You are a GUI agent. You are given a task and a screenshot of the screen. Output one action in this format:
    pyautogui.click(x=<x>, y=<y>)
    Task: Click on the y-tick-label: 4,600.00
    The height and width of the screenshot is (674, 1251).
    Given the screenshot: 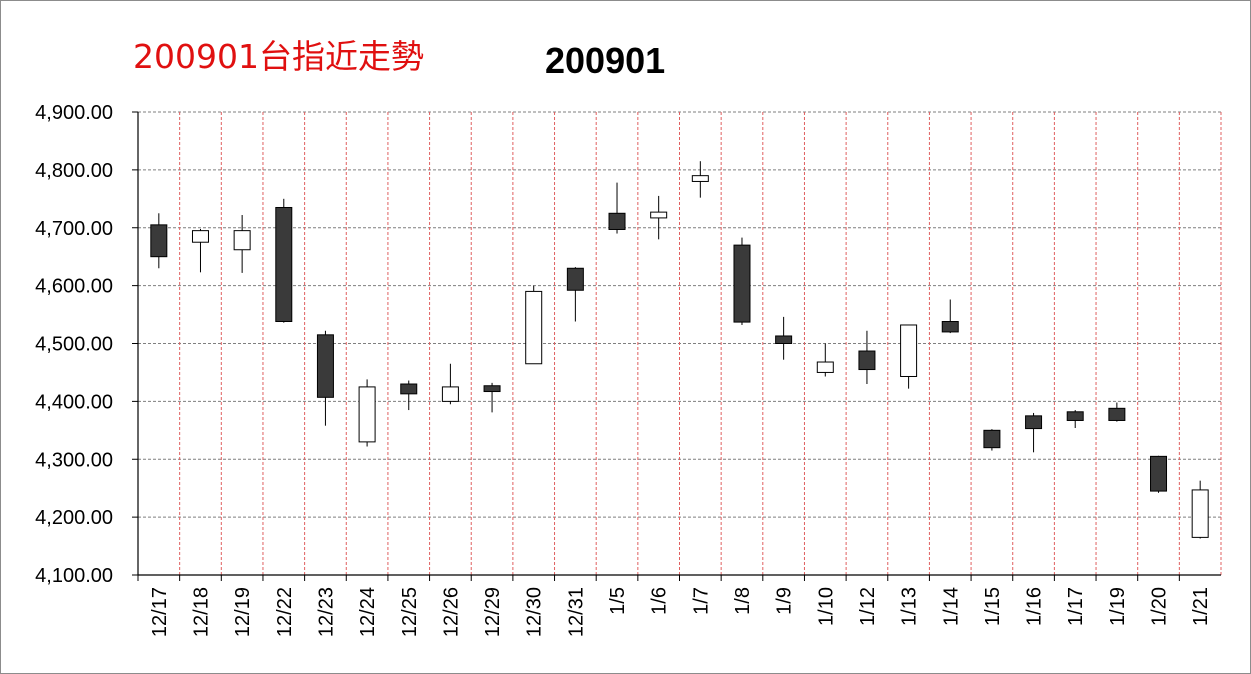 What is the action you would take?
    pyautogui.click(x=74, y=287)
    